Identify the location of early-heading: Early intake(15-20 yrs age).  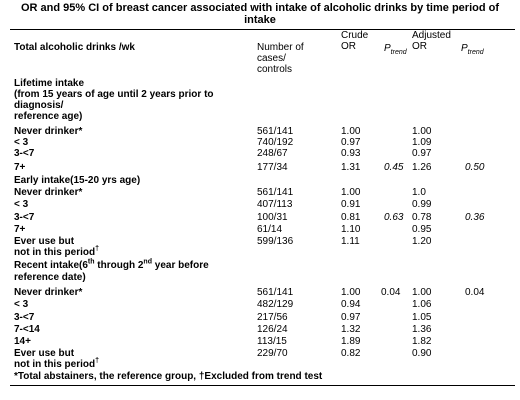
(77, 180).